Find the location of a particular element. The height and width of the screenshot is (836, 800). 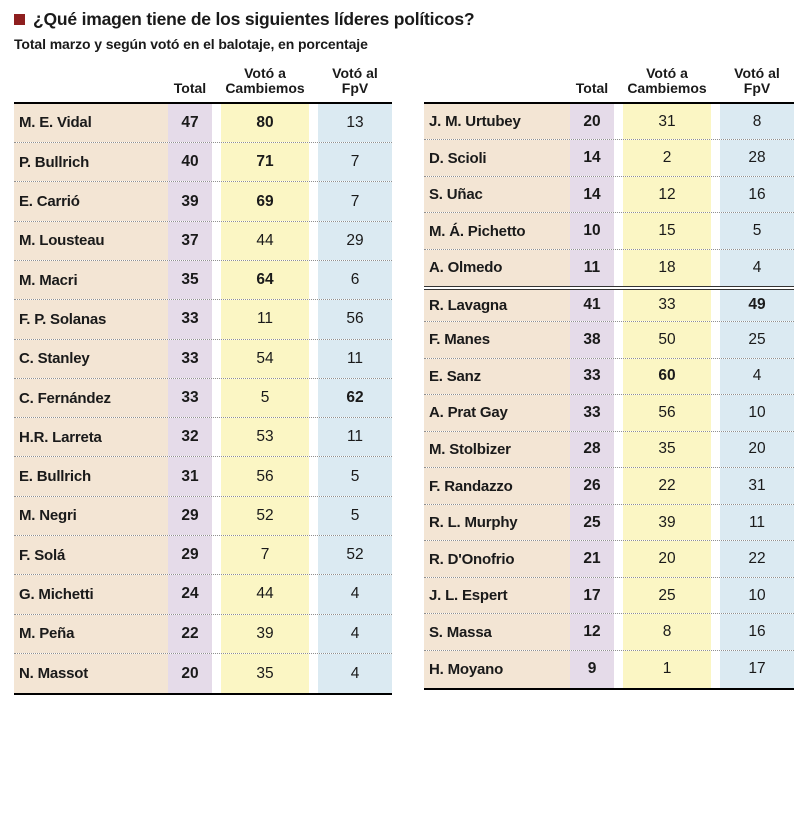

leader-name-cell: M. Á. Pichetto is located at coordinates (497, 231).